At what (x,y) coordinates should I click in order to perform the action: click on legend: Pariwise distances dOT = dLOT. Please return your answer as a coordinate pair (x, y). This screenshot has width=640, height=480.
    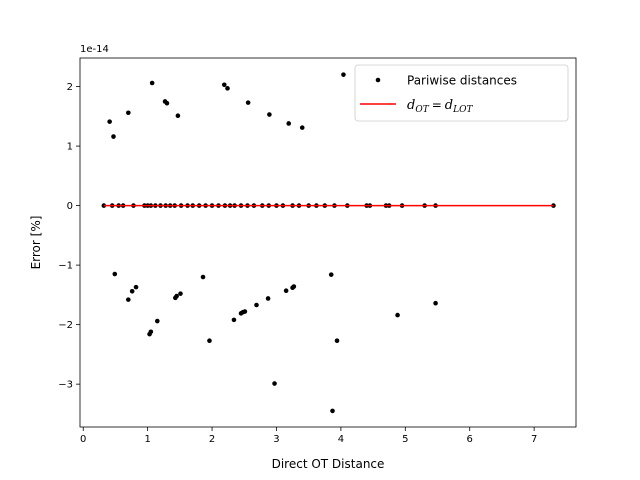
    Looking at the image, I should click on (461, 93).